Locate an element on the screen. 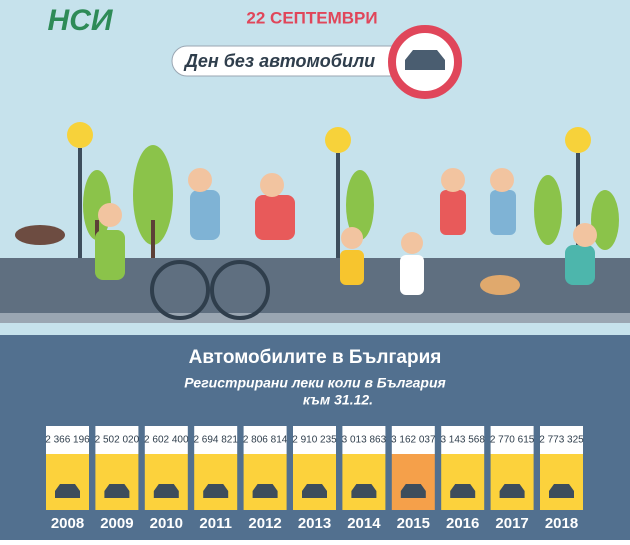  value-label: 2 694 821 is located at coordinates (215, 440).